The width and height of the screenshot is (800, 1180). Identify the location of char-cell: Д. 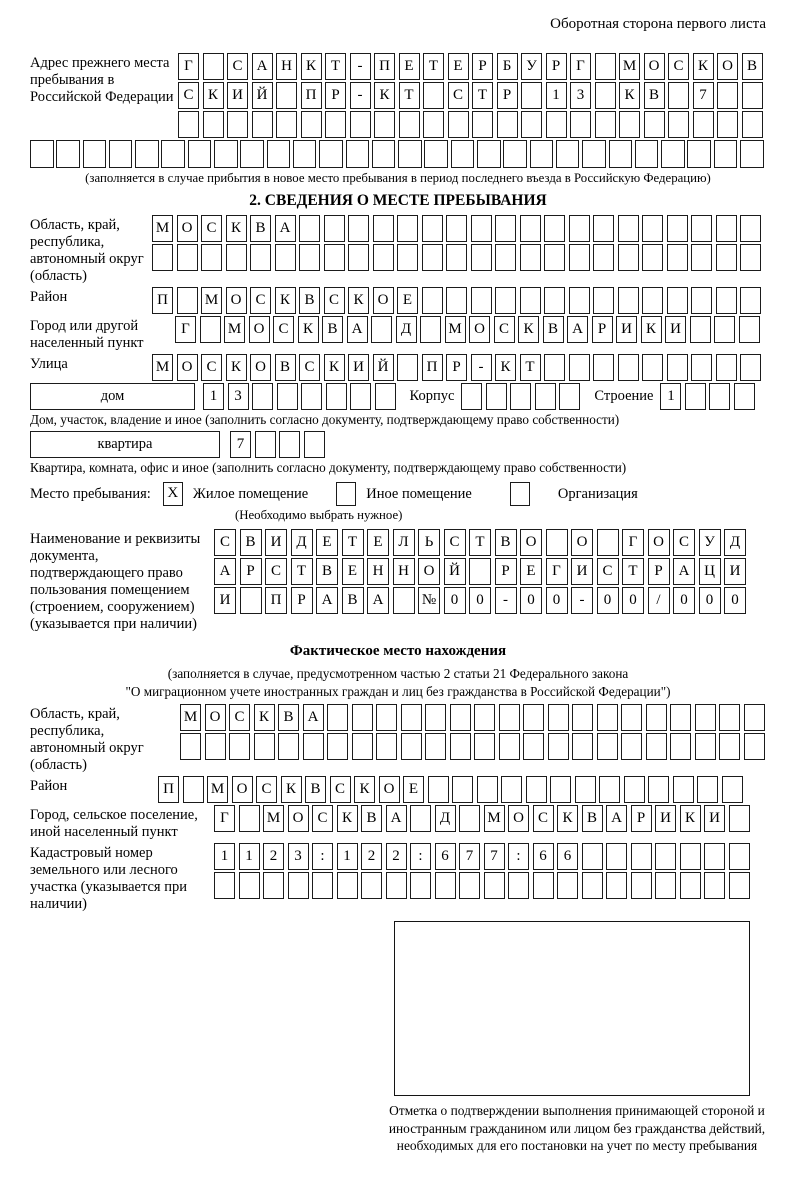
(735, 542).